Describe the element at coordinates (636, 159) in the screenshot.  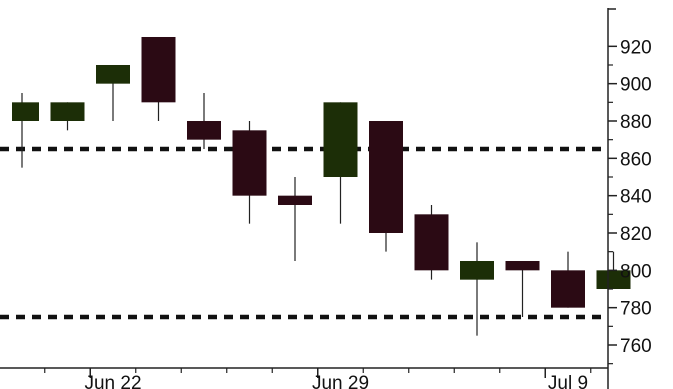
I see `y-tick-label: 860` at that location.